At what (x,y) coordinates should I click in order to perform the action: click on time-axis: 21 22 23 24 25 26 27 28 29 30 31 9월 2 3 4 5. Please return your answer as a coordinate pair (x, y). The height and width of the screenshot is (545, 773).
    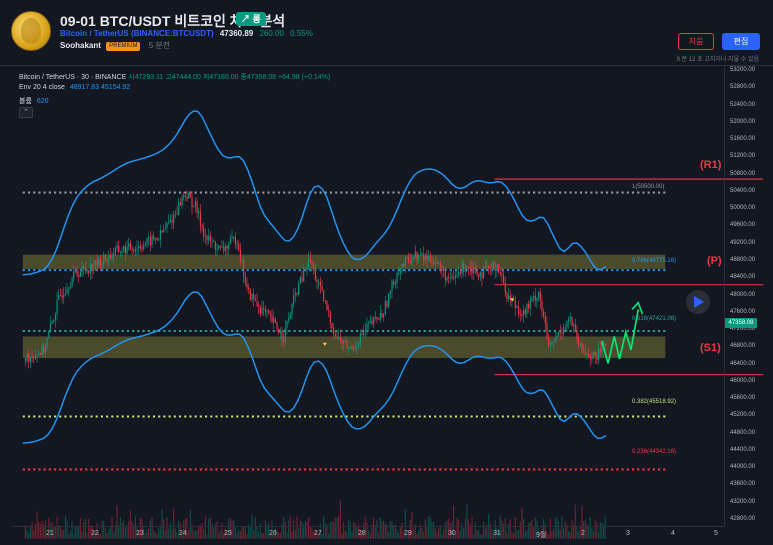
    Looking at the image, I should click on (368, 535).